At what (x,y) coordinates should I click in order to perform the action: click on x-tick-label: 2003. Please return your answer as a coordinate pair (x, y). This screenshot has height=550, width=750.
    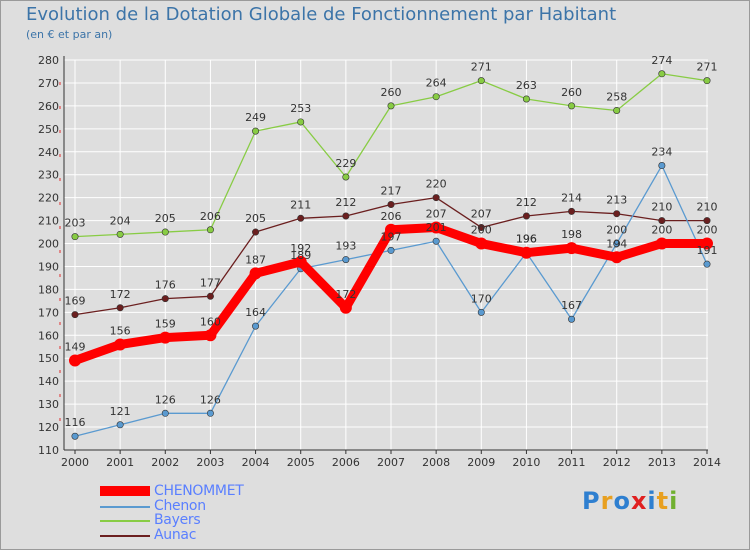
    Looking at the image, I should click on (210, 462).